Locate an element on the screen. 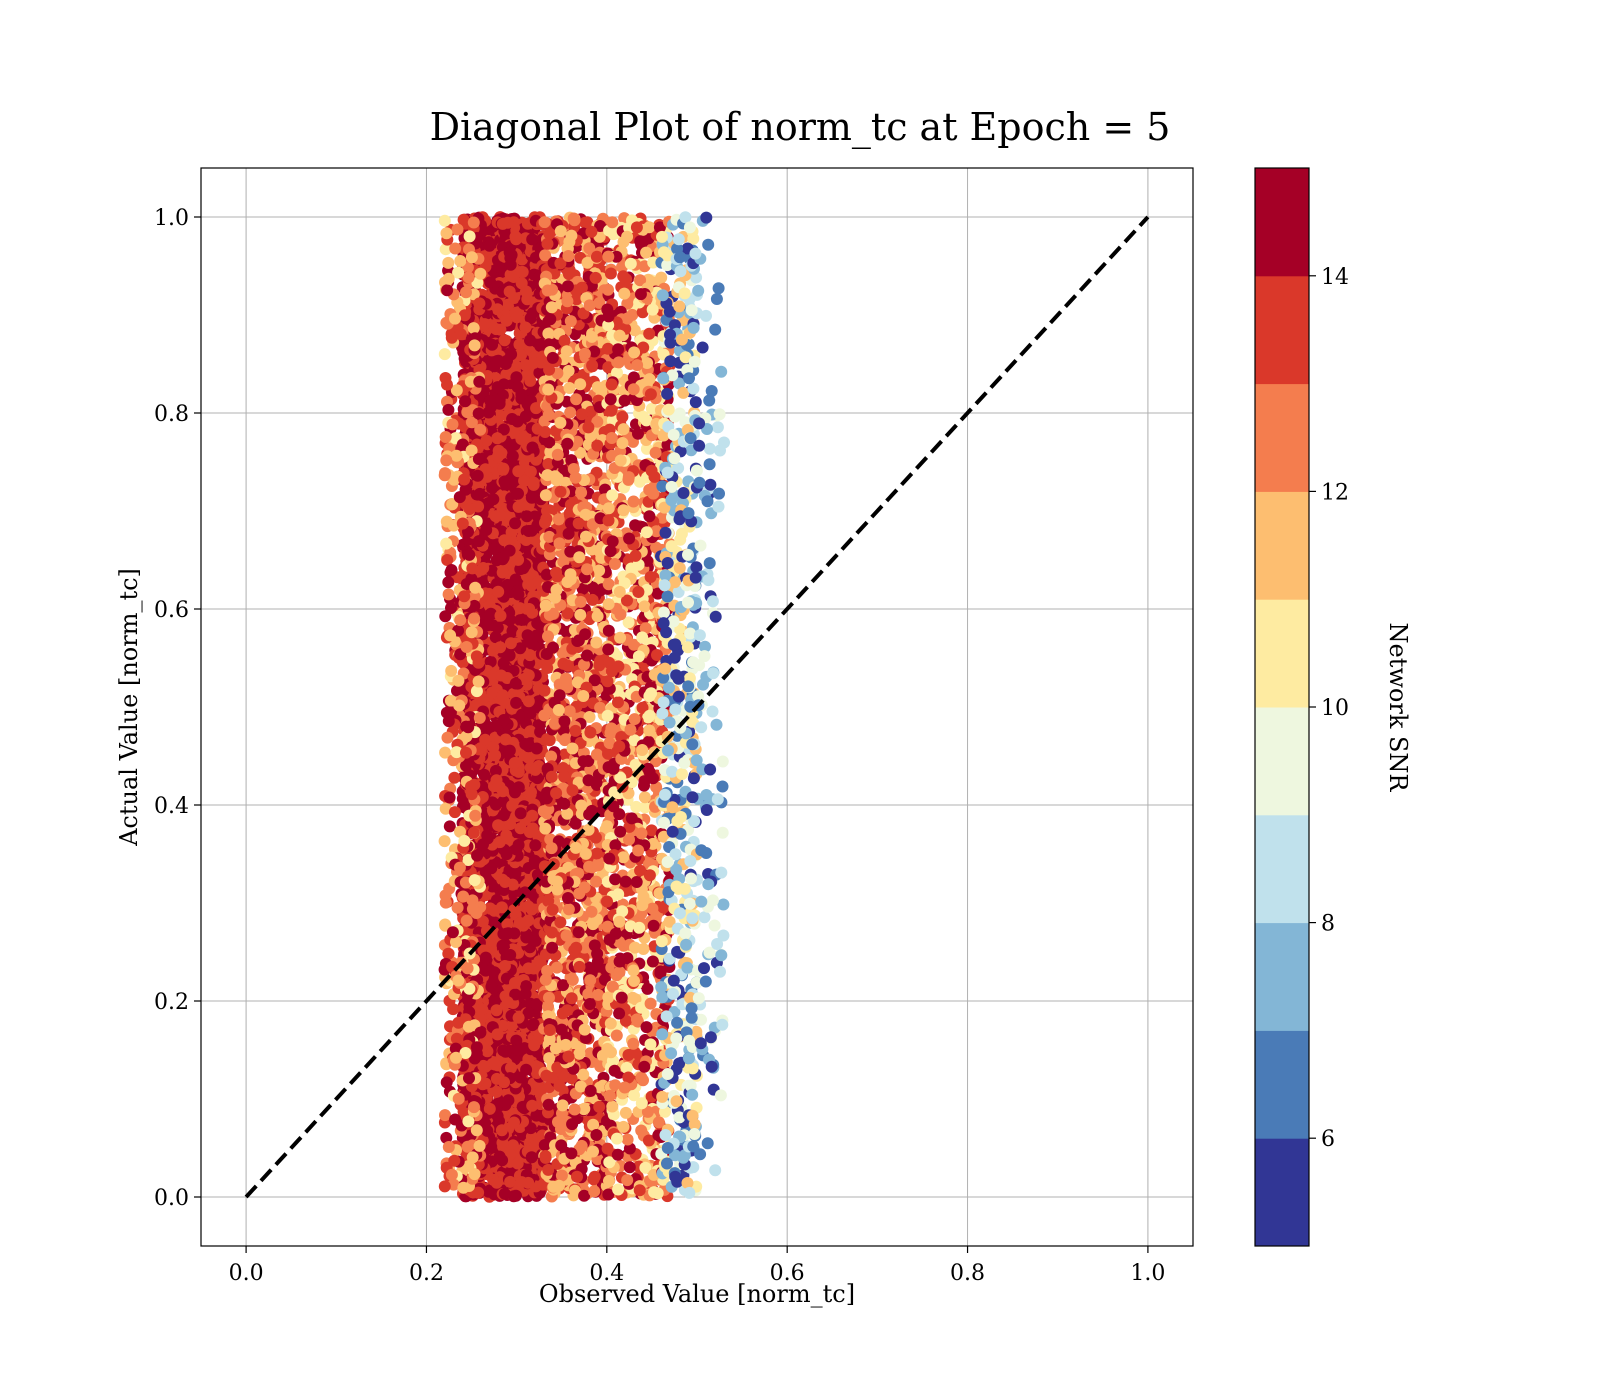 The height and width of the screenshot is (1400, 1600). scatter-points is located at coordinates (584, 707).